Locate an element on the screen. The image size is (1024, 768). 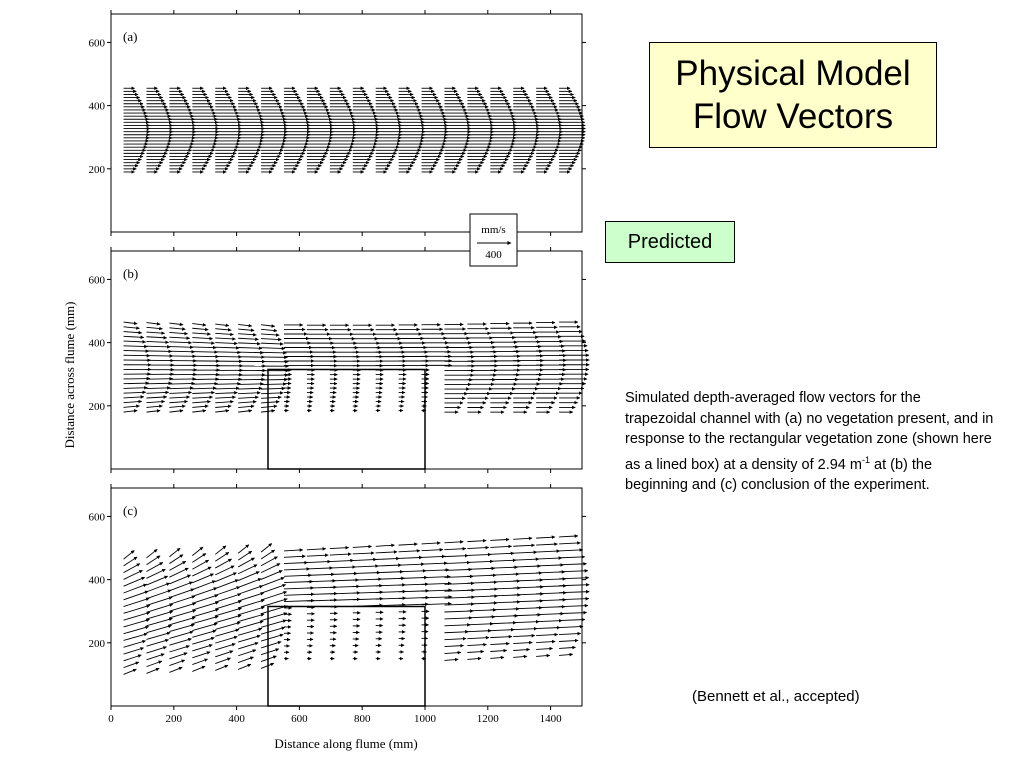
predicted-box: Predicted is located at coordinates (670, 242).